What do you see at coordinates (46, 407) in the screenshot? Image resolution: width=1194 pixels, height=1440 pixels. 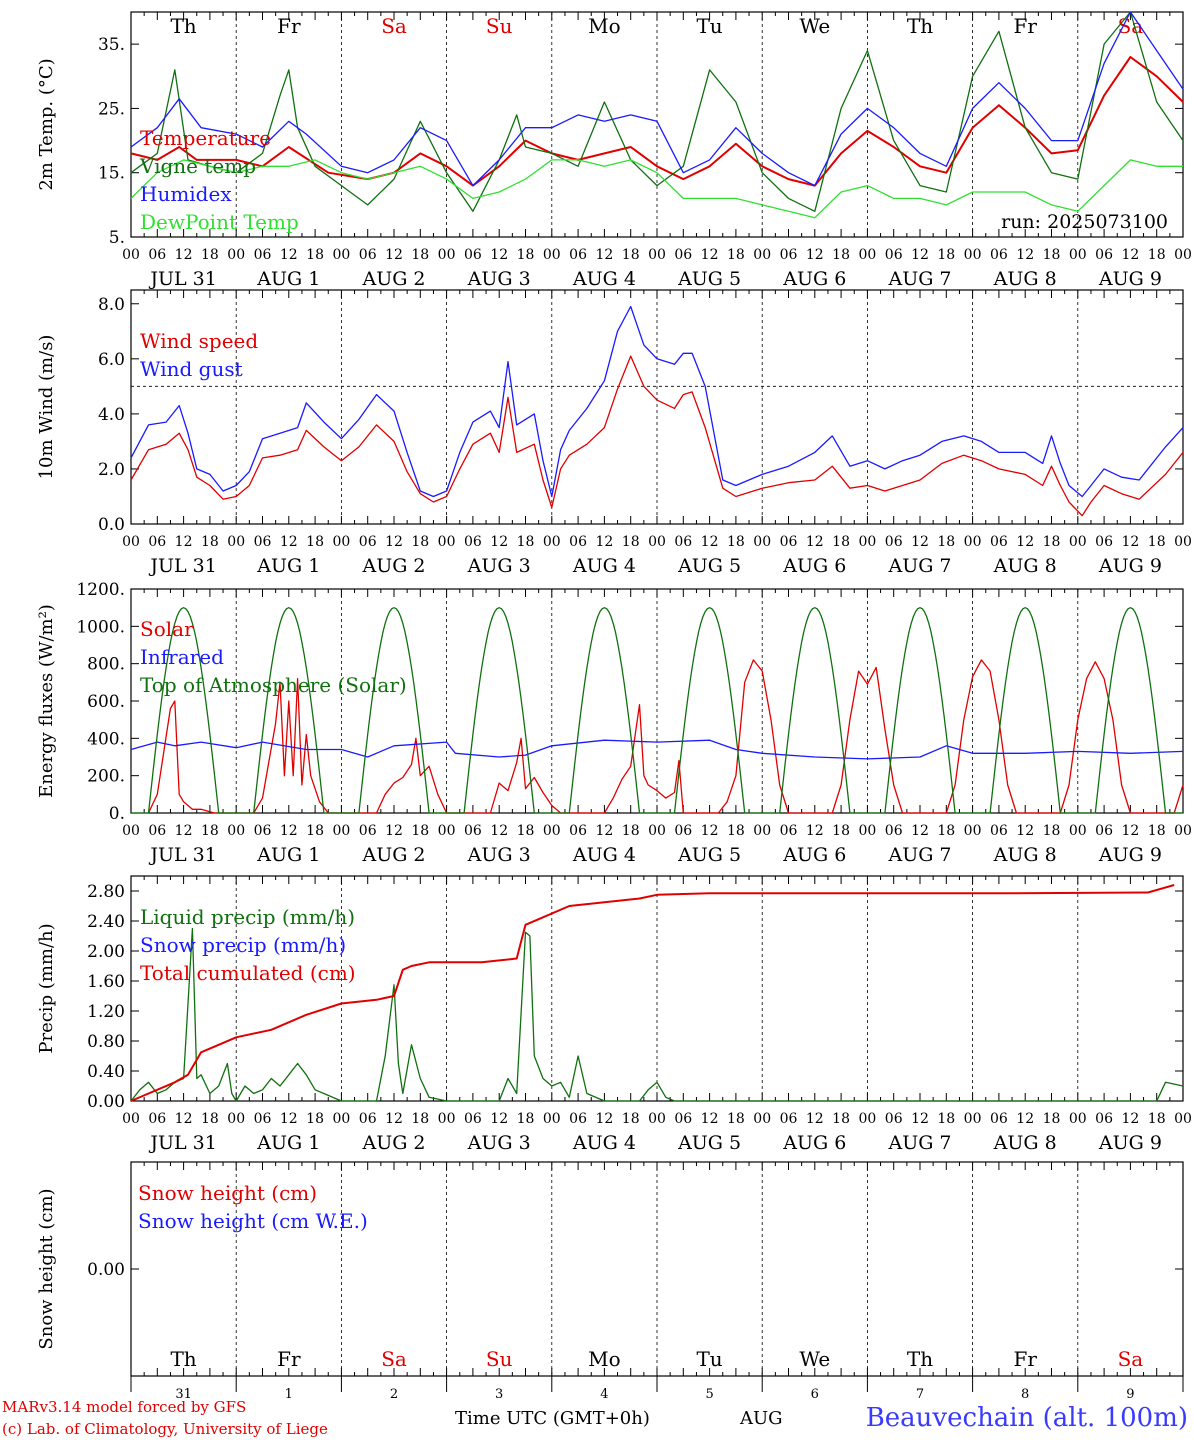 I see `y-axis-label: 10m Wind (m/s)` at bounding box center [46, 407].